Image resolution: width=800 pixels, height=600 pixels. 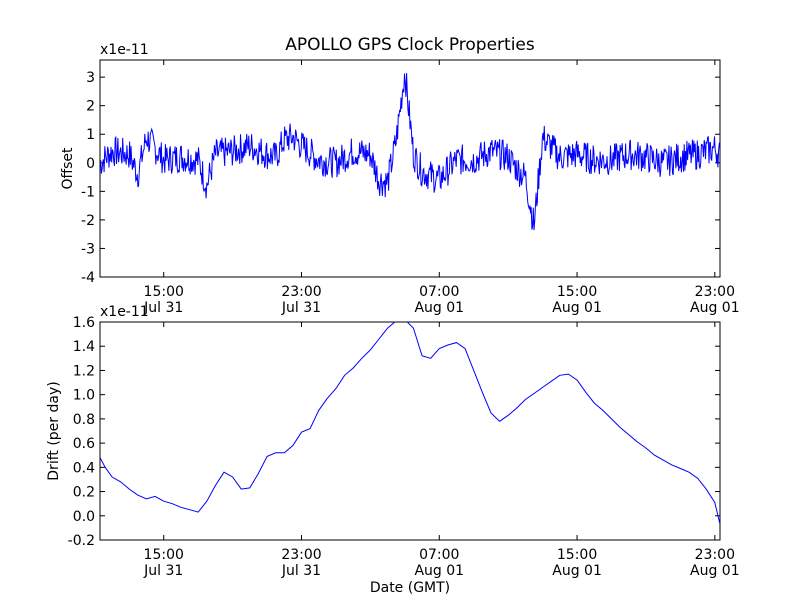 I want to click on drift-ytick-label: 0.4, so click(x=84, y=468).